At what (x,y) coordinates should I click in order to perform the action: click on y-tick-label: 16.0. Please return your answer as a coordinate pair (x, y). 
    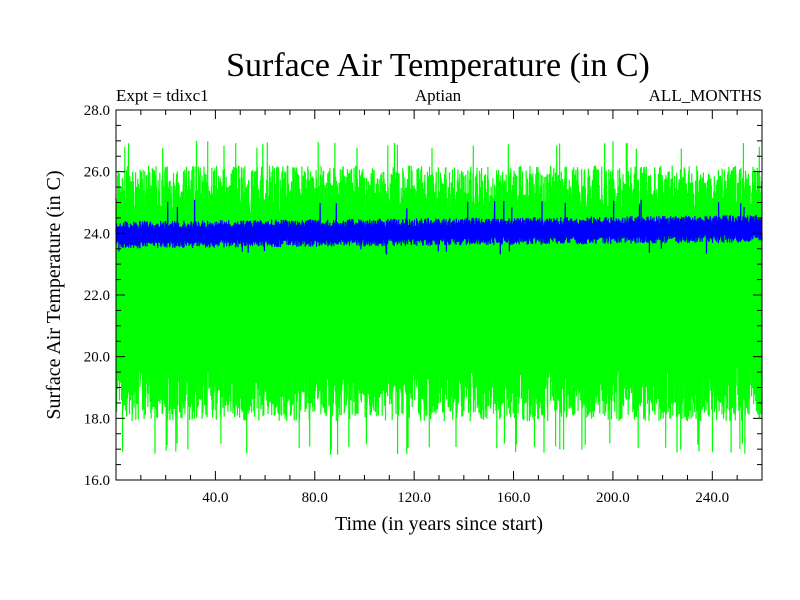
    Looking at the image, I should click on (97, 481).